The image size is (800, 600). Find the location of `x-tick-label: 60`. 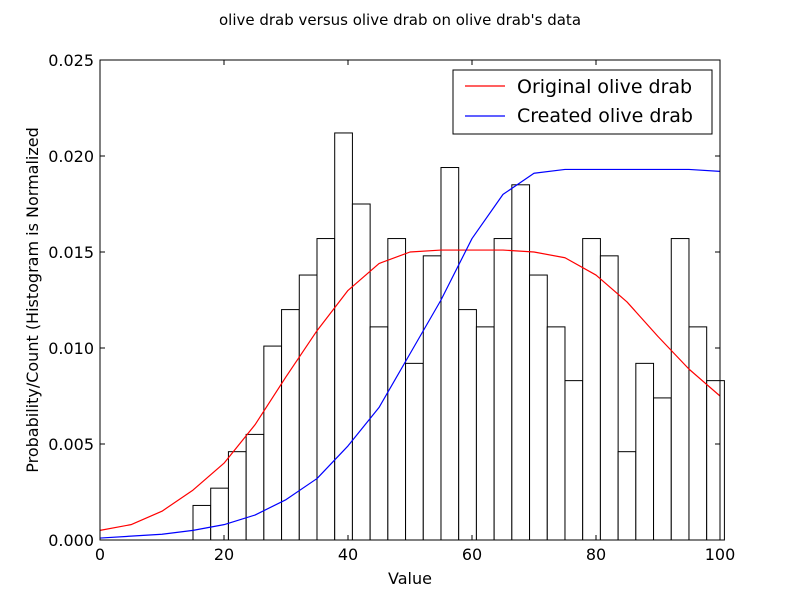

x-tick-label: 60 is located at coordinates (472, 554).